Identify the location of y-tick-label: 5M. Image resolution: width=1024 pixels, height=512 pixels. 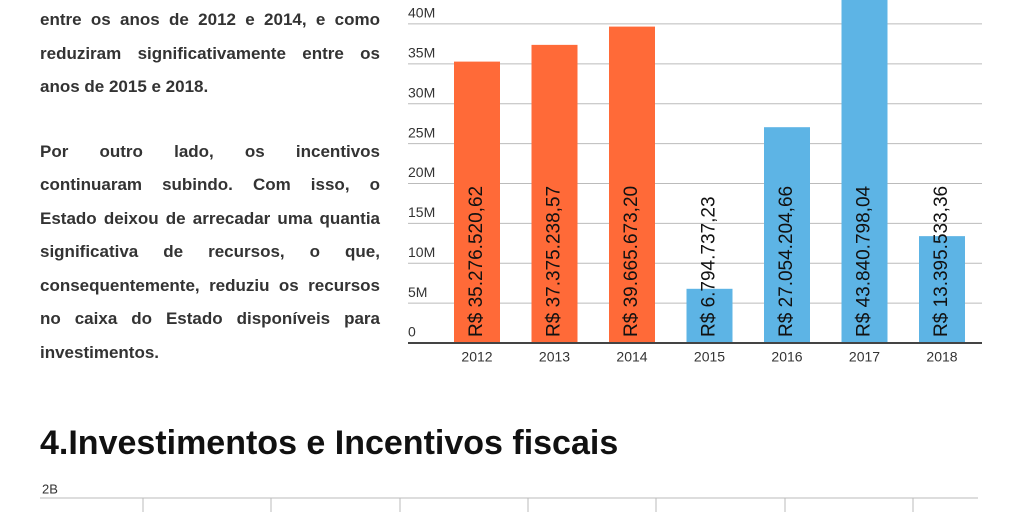
(417, 292).